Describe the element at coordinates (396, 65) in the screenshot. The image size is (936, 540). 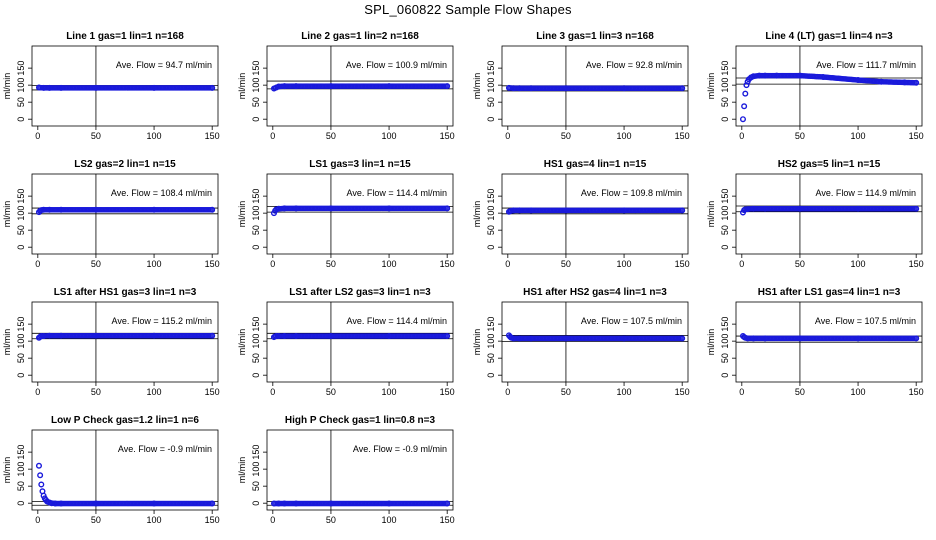
I see `average-flow-label: Ave. Flow = 100.9 ml/min` at that location.